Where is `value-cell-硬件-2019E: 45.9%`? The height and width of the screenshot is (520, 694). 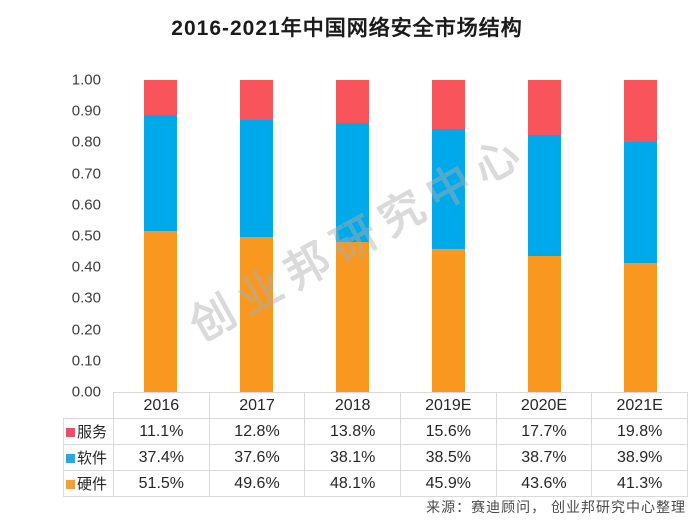 value-cell-硬件-2019E: 45.9% is located at coordinates (448, 483).